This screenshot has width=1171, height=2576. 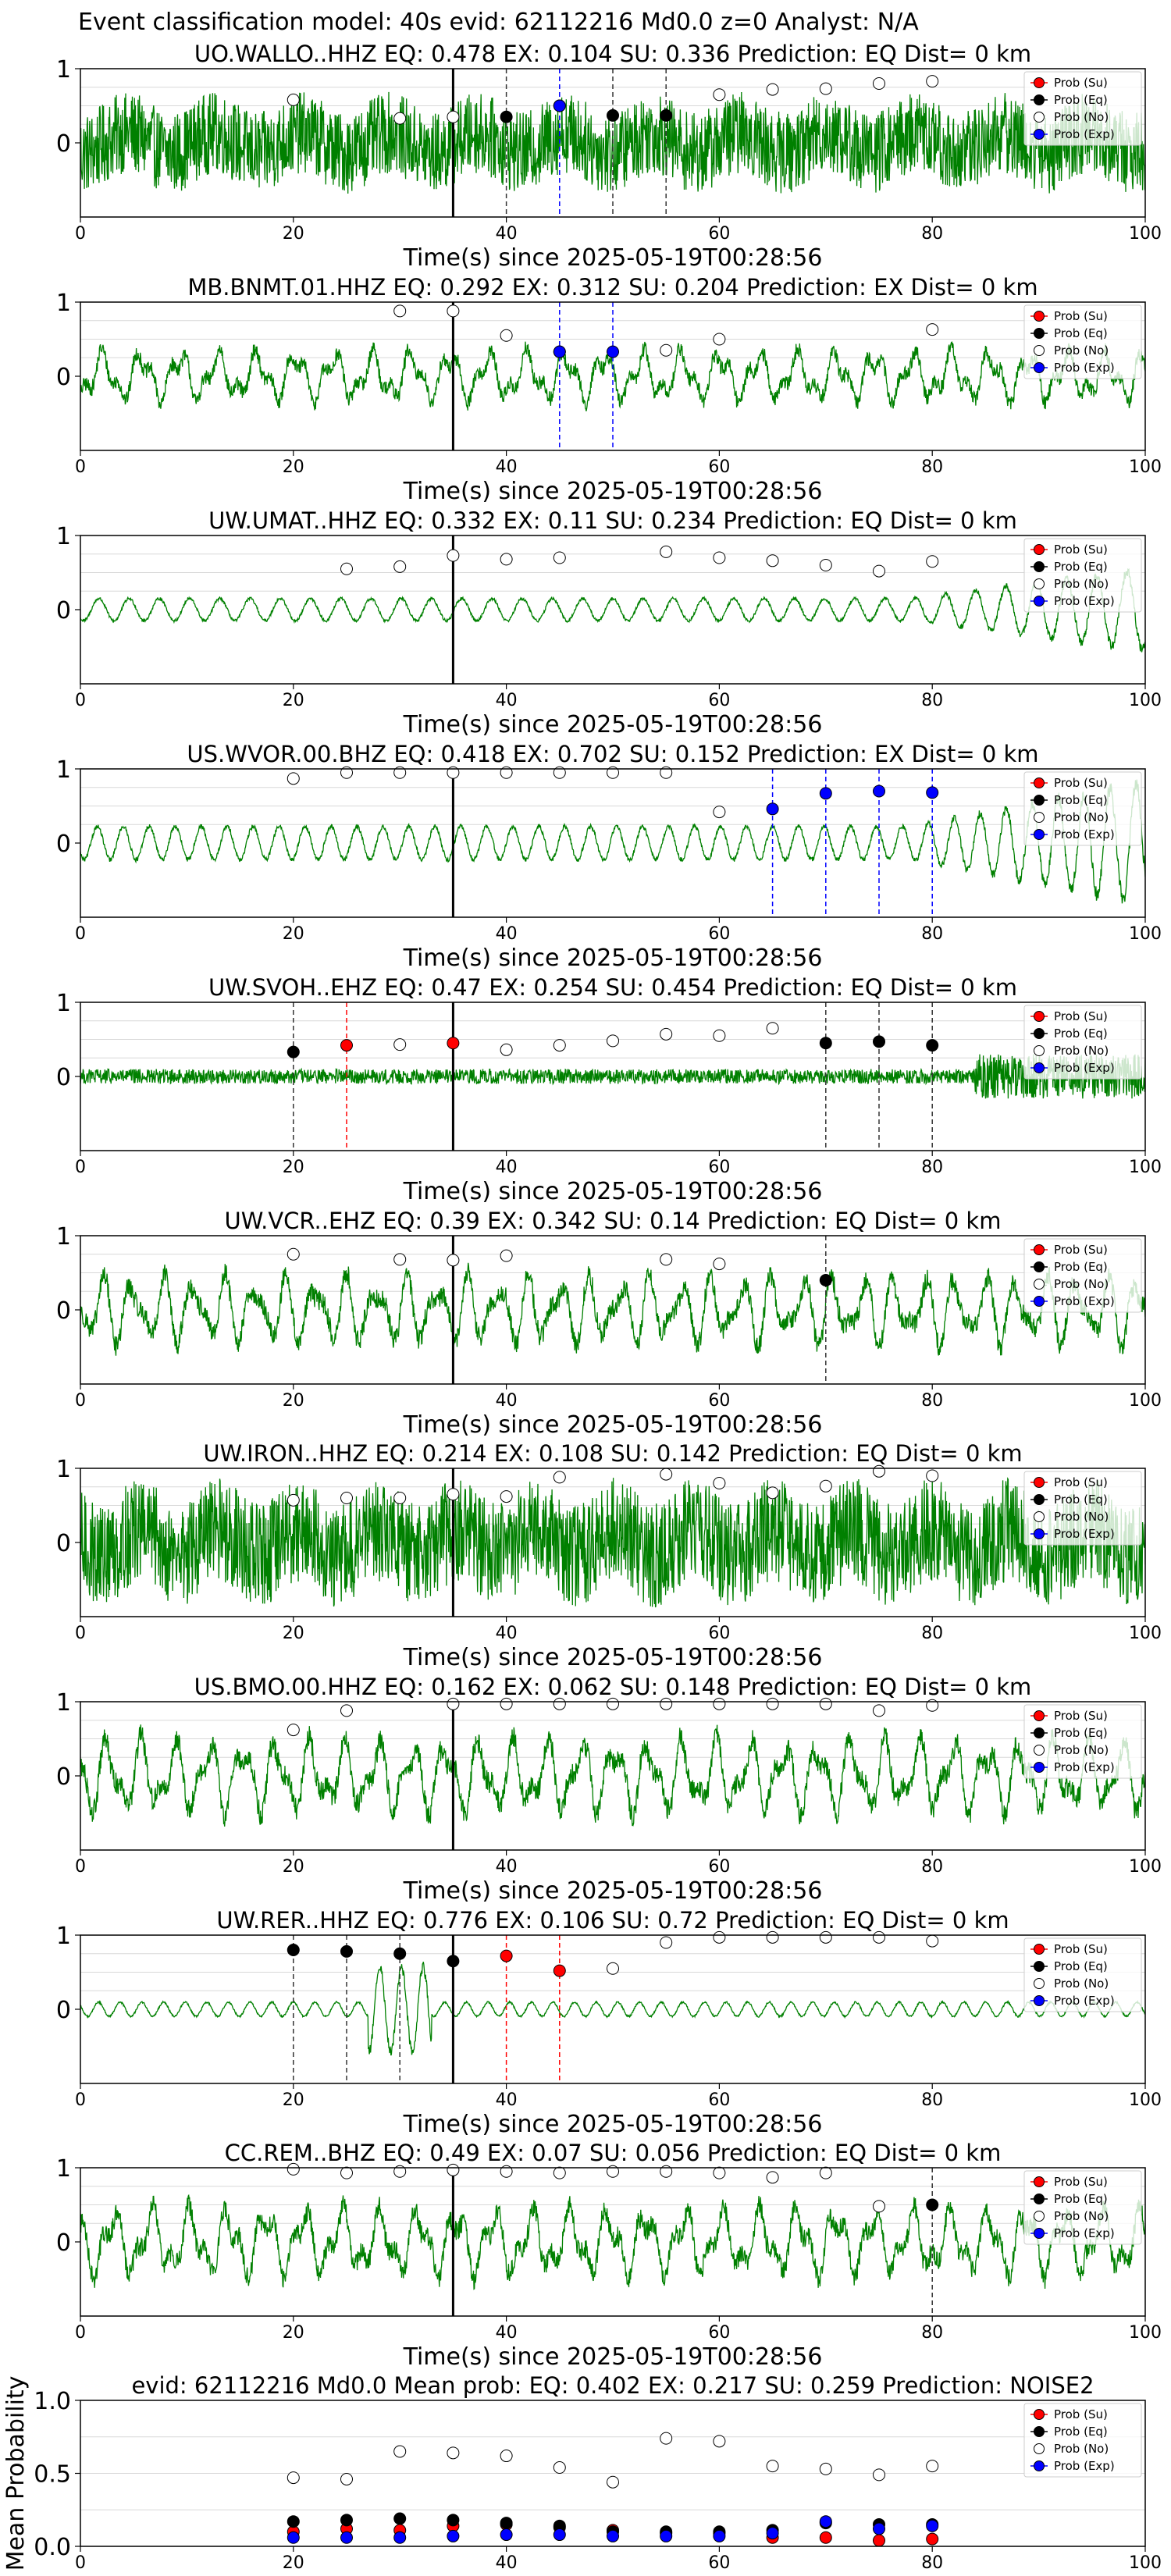 I want to click on x-tick-label: 60, so click(x=719, y=1634).